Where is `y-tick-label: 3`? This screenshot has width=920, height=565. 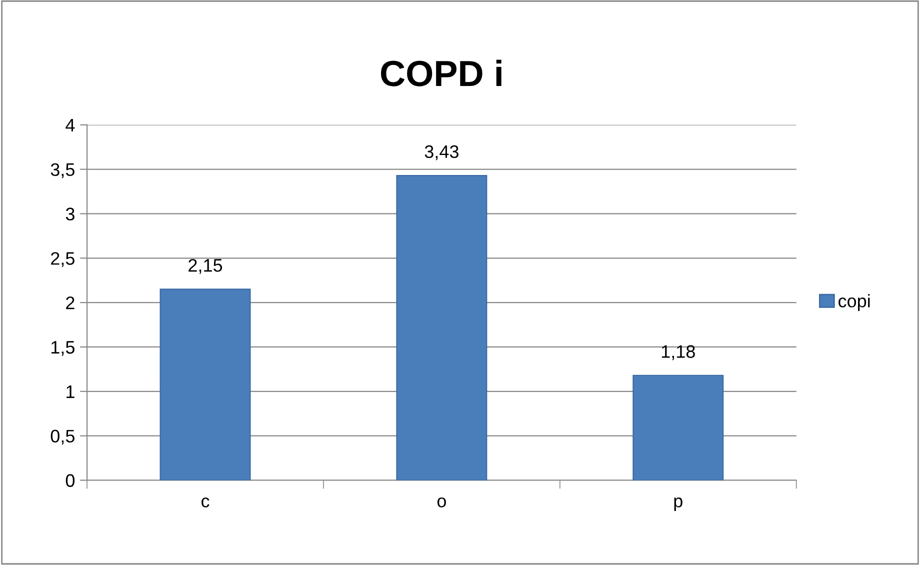 y-tick-label: 3 is located at coordinates (70, 214).